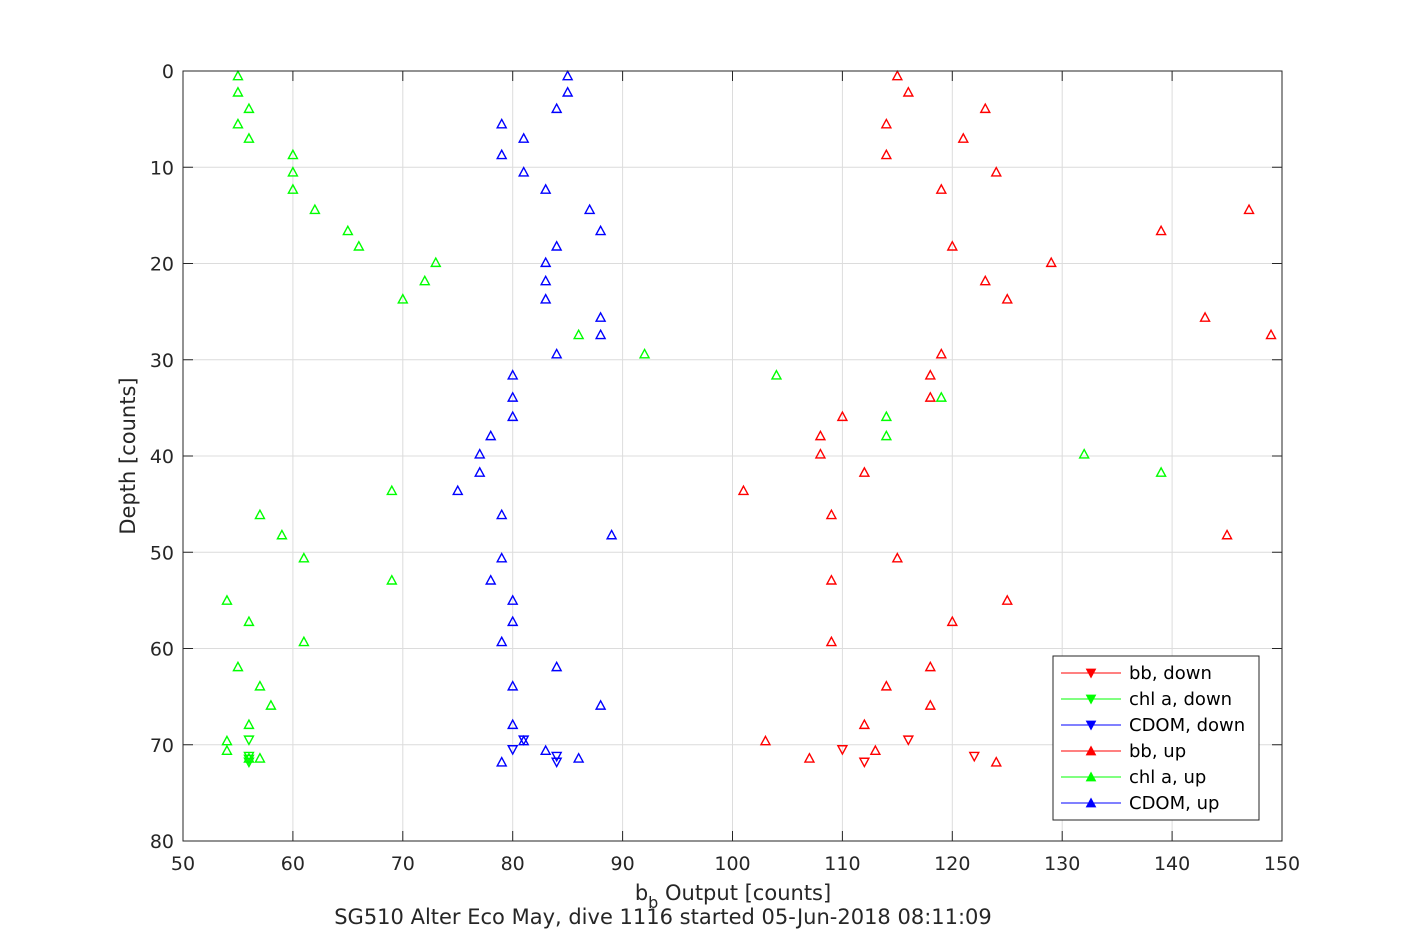 The image size is (1417, 945). Describe the element at coordinates (653, 902) in the screenshot. I see `x-axis-label-subscript: b` at that location.